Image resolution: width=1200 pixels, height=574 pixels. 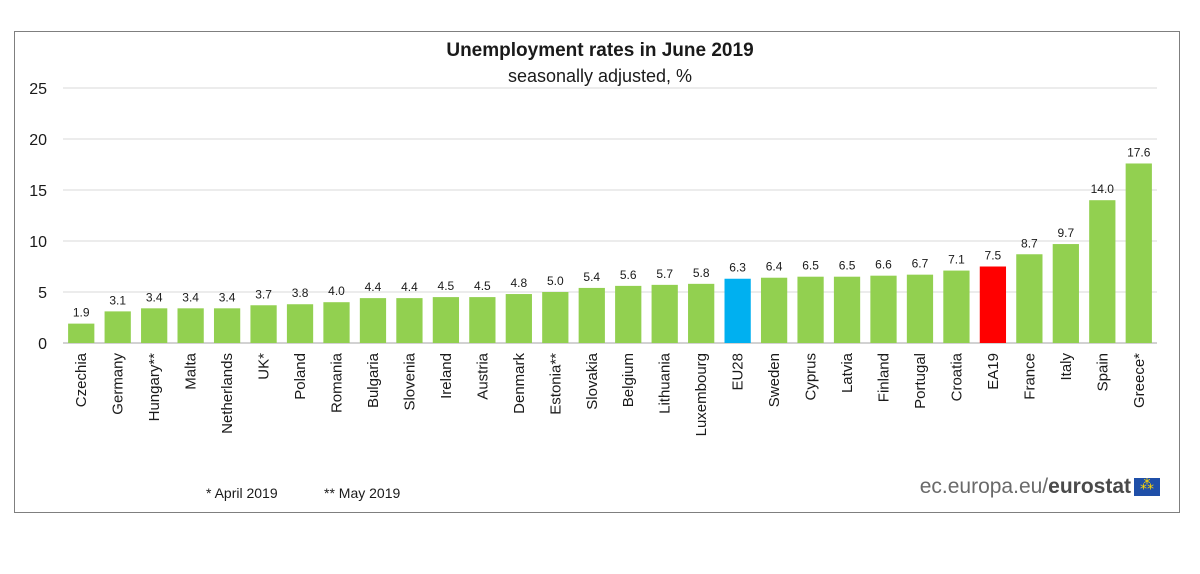 I want to click on category-label: Italy, so click(x=1066, y=367).